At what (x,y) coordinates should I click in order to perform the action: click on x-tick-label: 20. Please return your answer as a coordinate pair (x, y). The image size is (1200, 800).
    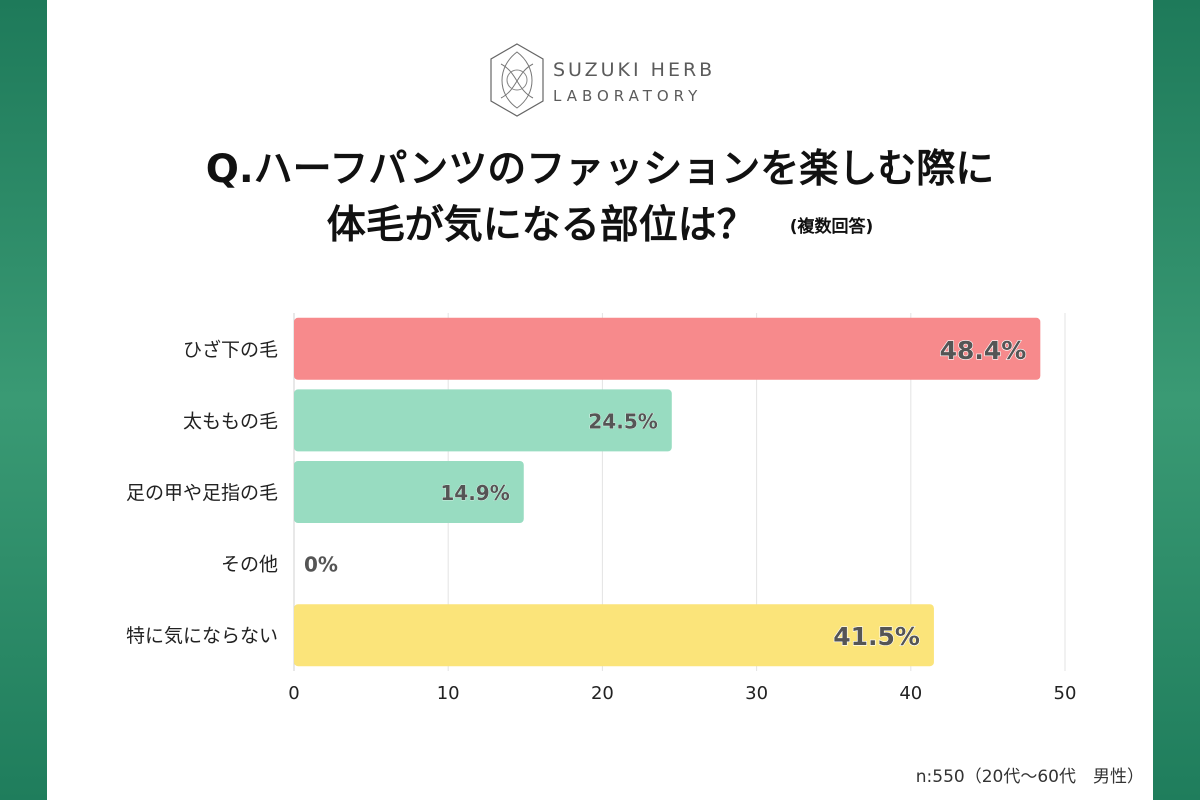
    Looking at the image, I should click on (602, 693).